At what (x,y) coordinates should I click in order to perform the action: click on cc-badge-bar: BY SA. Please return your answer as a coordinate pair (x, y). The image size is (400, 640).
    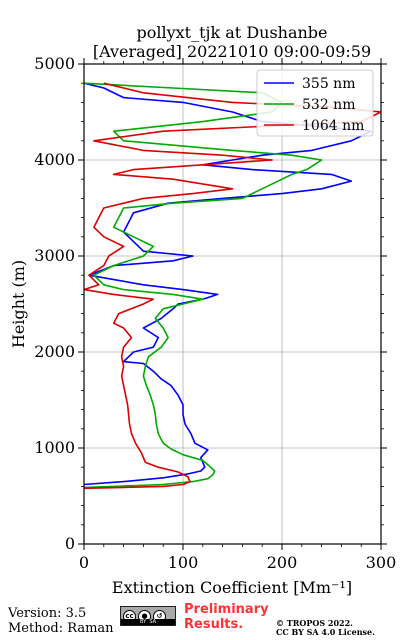
    Looking at the image, I should click on (148, 622).